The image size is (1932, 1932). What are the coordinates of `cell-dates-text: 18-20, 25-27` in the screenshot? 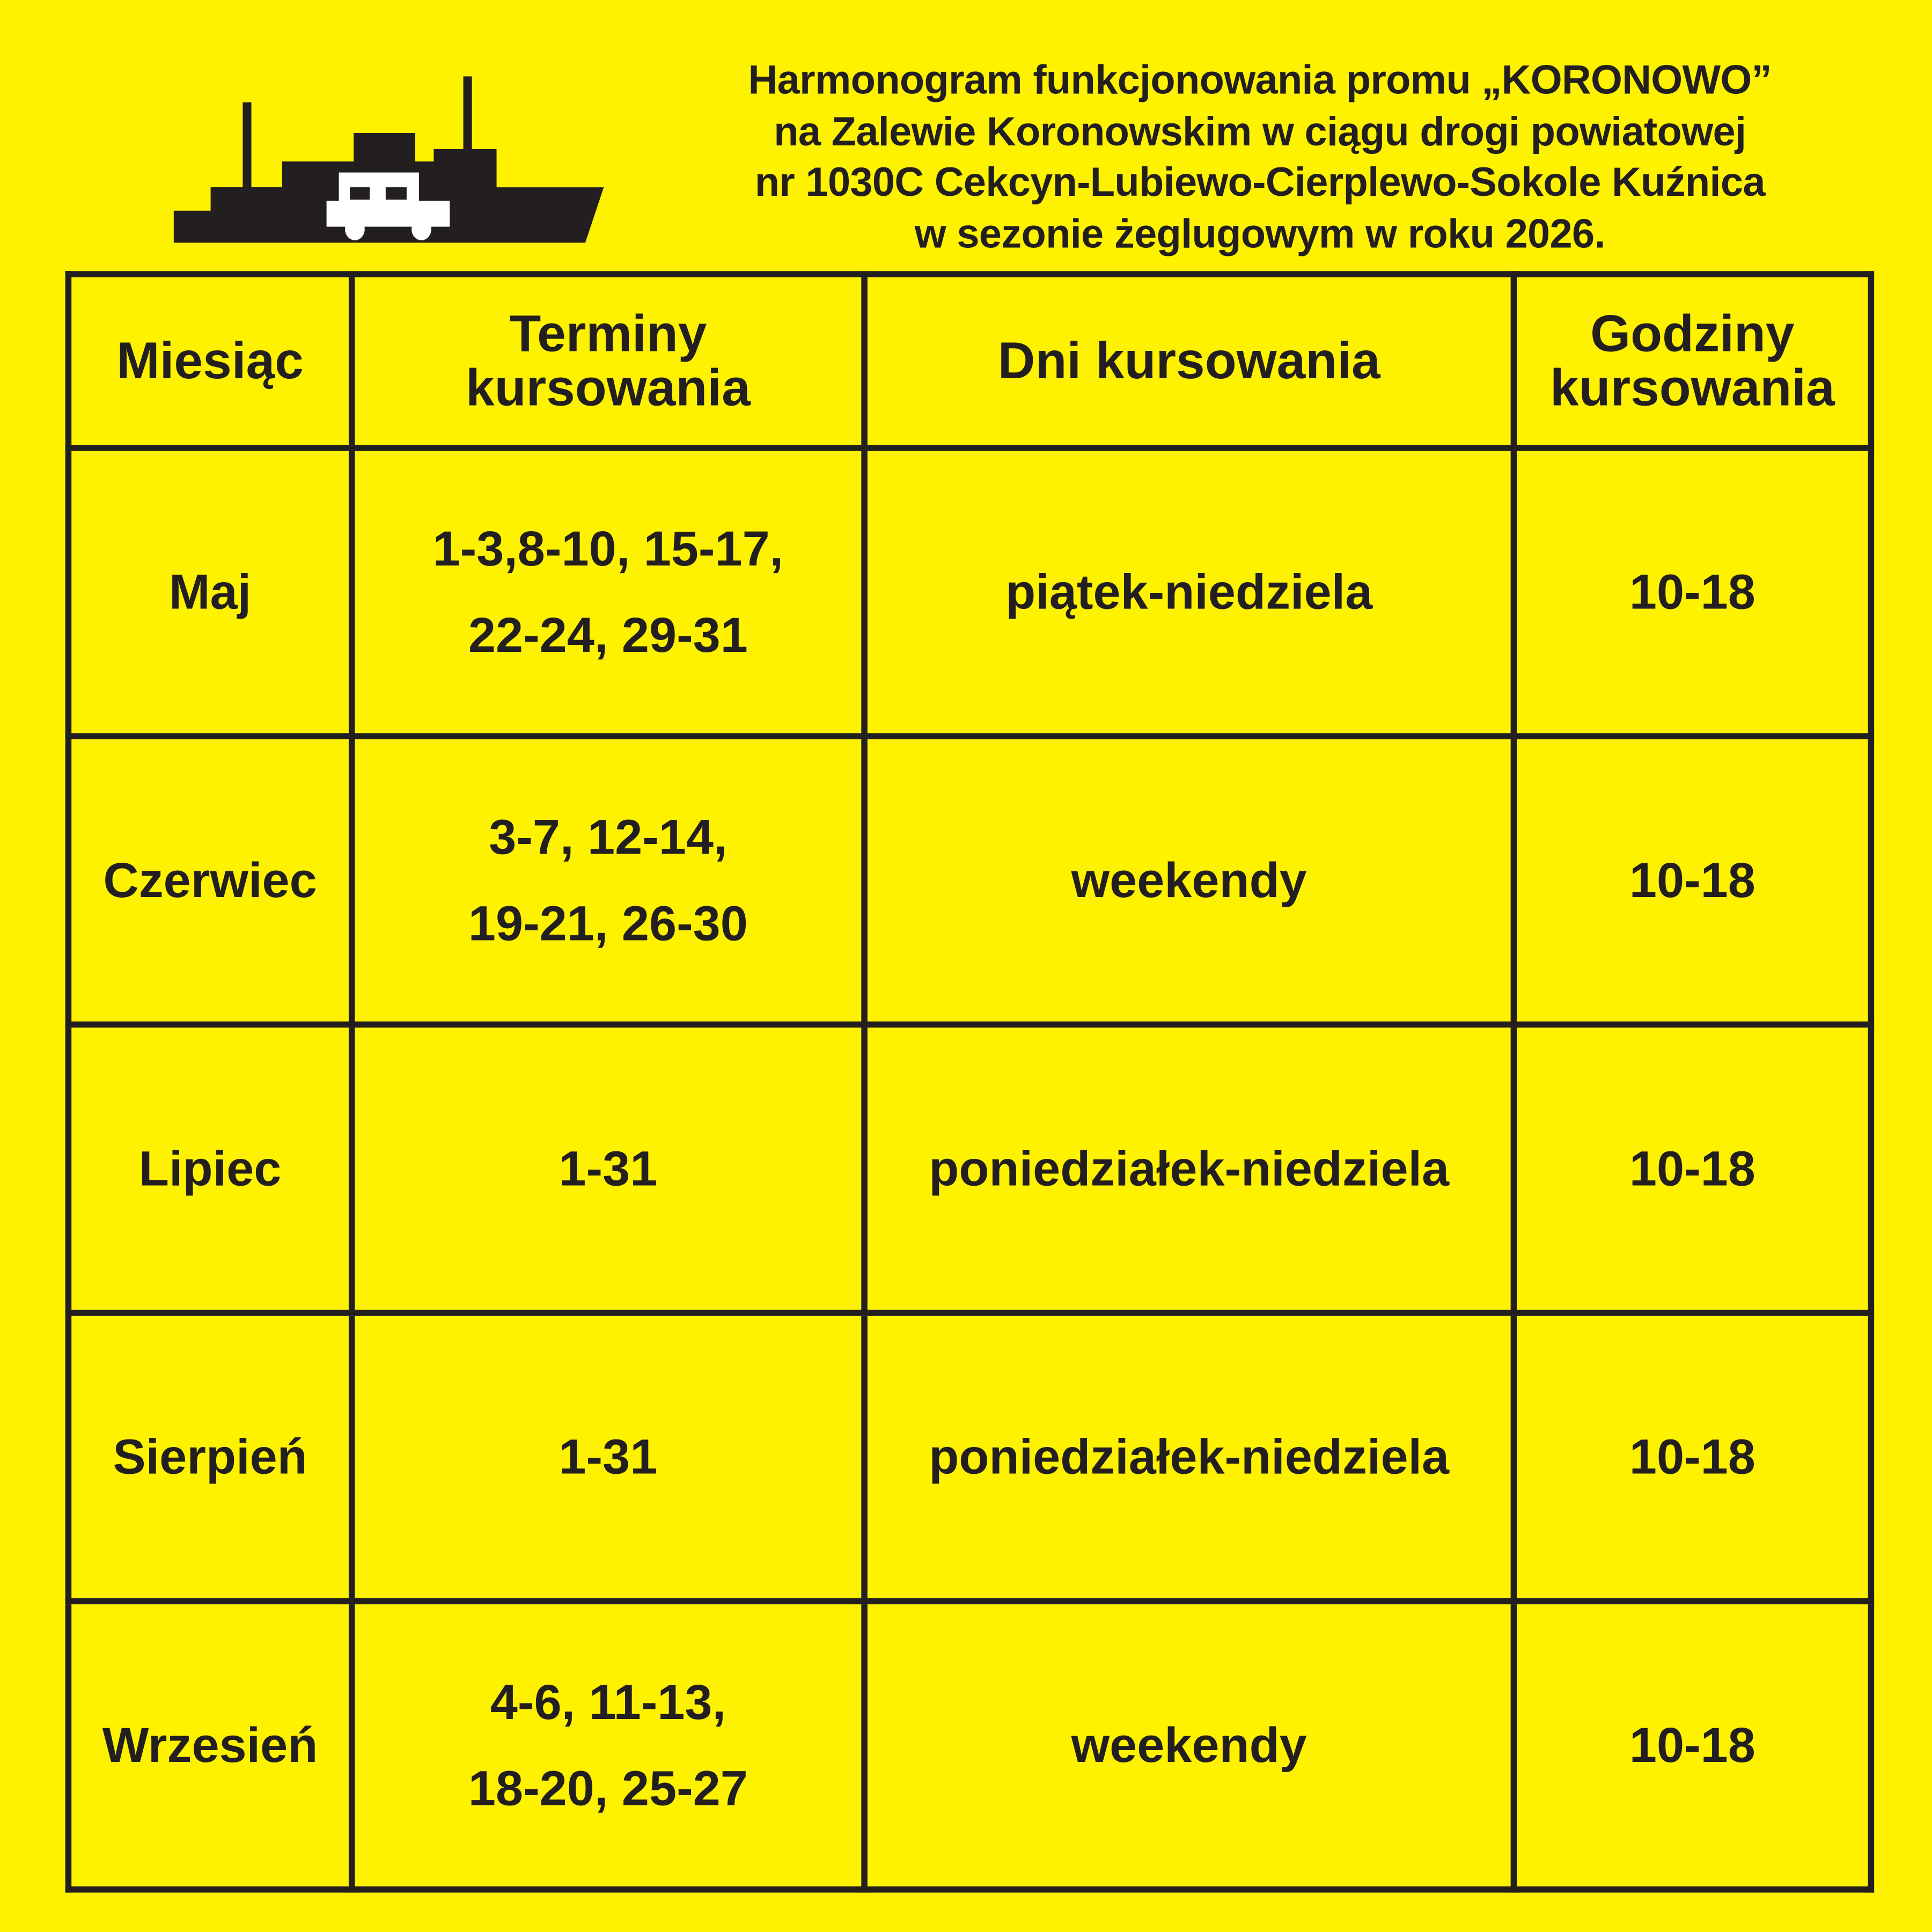 It's located at (608, 1788).